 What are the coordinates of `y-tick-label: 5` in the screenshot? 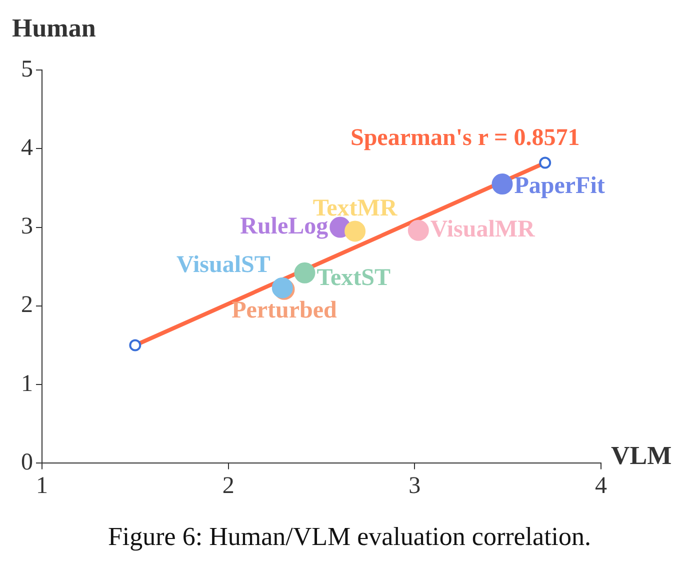 It's located at (27, 69).